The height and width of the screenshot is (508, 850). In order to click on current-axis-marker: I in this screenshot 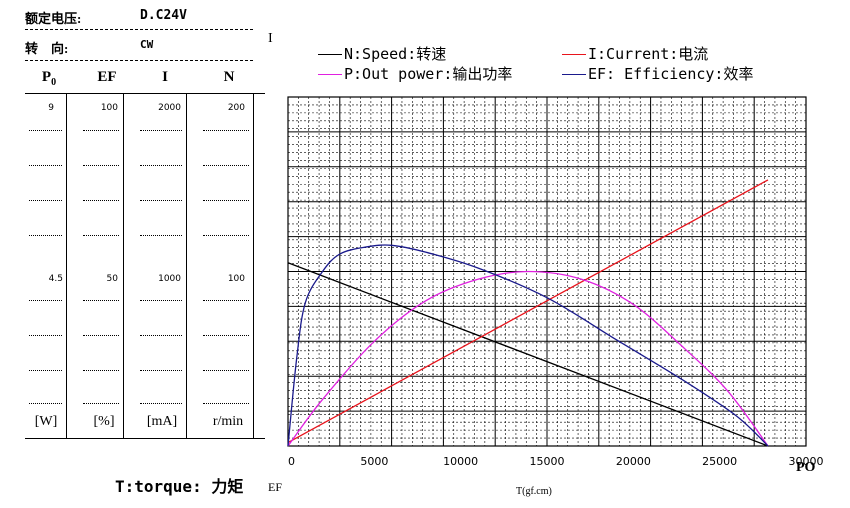, I will do `click(270, 38)`.